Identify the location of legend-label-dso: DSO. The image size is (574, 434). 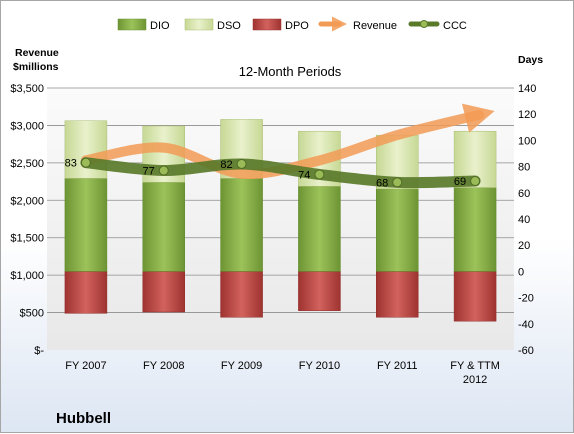
(229, 26).